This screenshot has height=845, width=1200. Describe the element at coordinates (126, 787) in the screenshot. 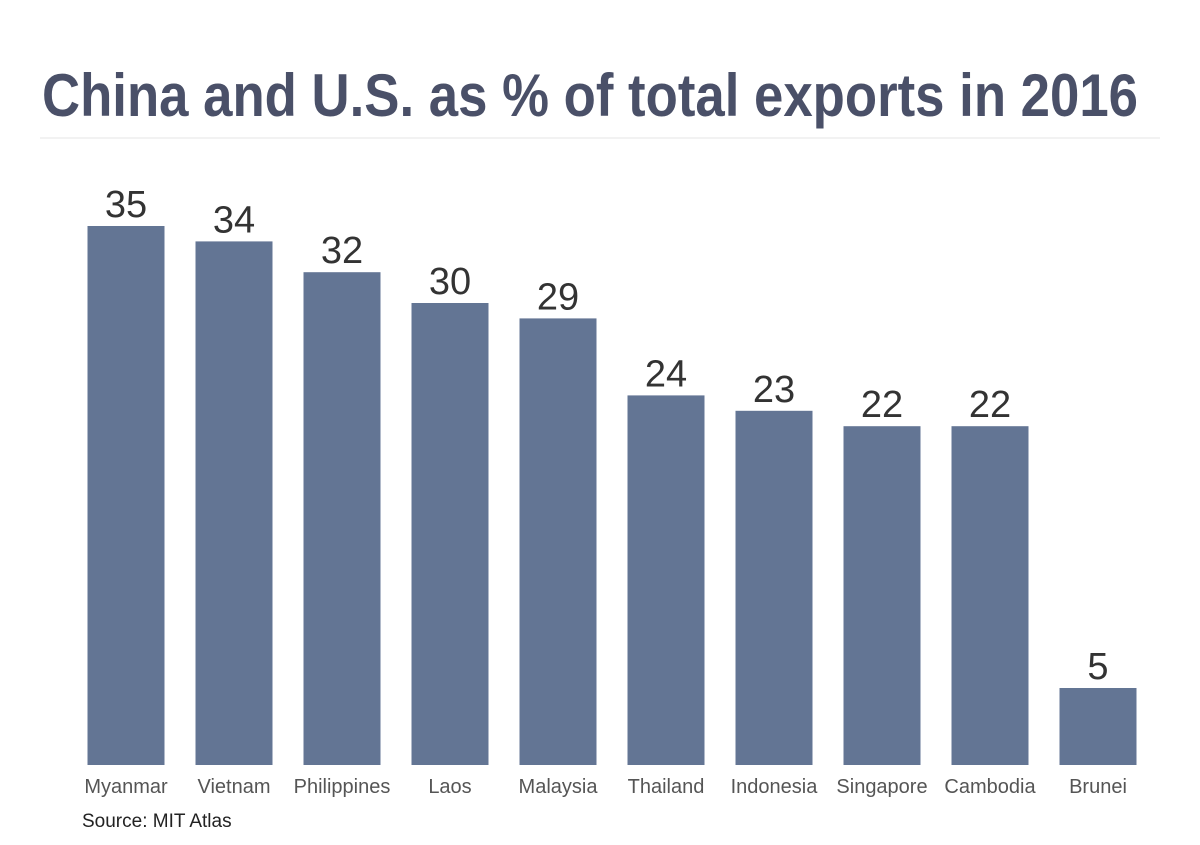

I see `x-tick-label: Myanmar` at that location.